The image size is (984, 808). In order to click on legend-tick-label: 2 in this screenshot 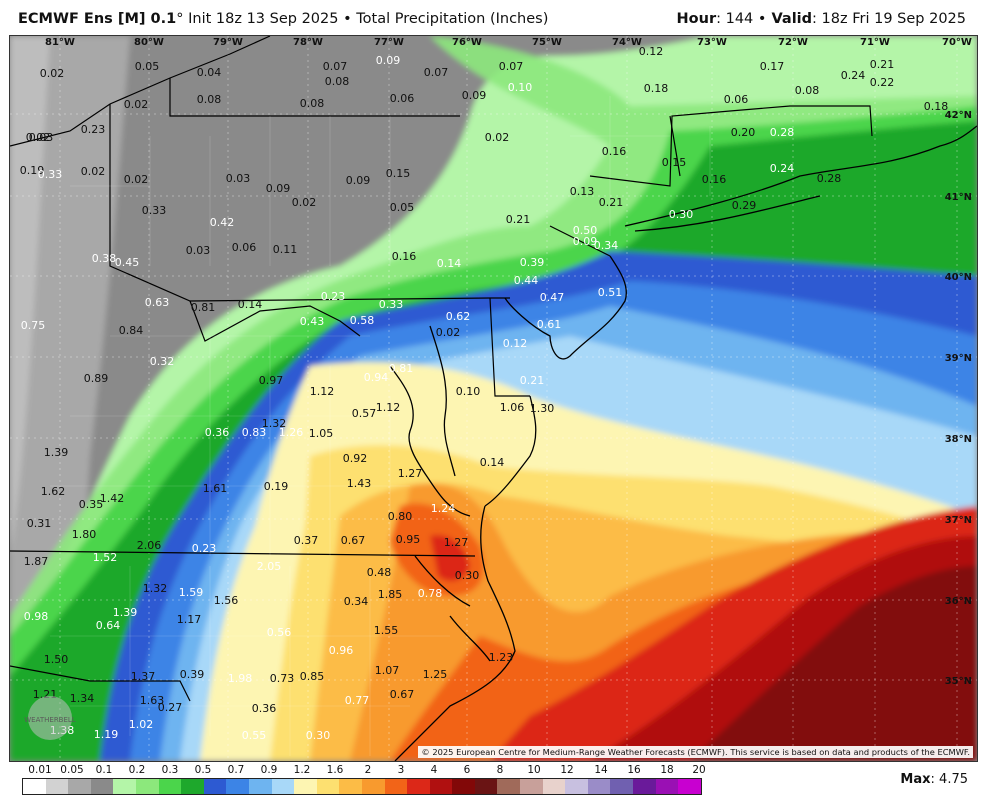, I will do `click(368, 770)`.